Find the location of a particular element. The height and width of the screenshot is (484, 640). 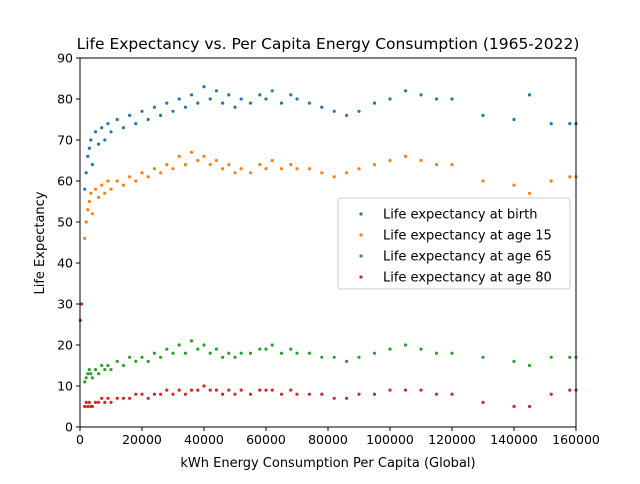

y-tick-label: 30 is located at coordinates (65, 304).